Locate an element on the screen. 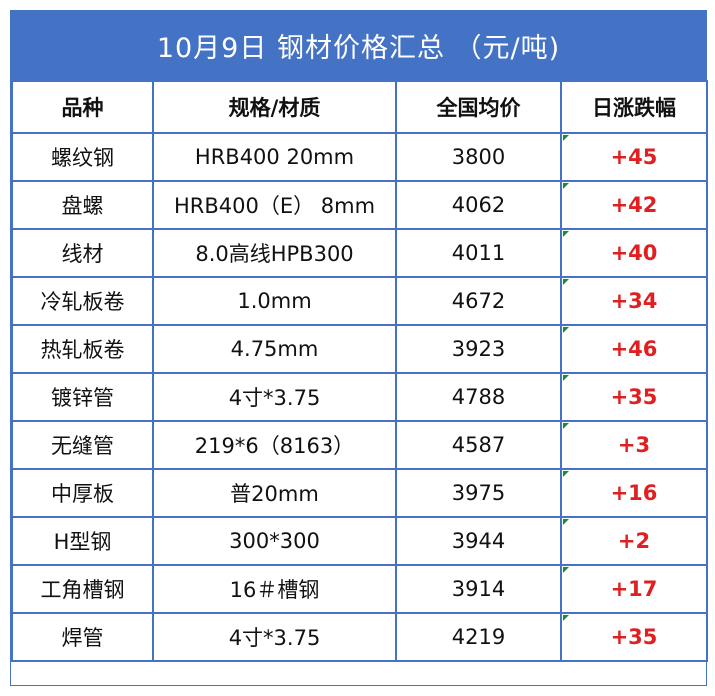 The height and width of the screenshot is (696, 715). avg-price-cell: 3914 is located at coordinates (478, 589).